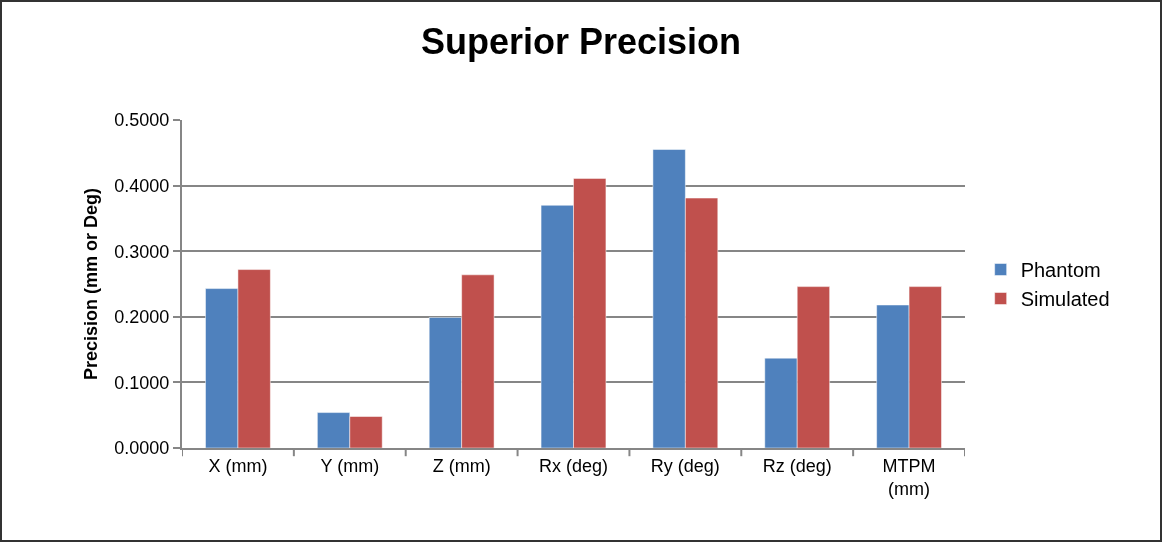 Image resolution: width=1162 pixels, height=542 pixels. I want to click on x-tick-label: Rz (deg), so click(797, 465).